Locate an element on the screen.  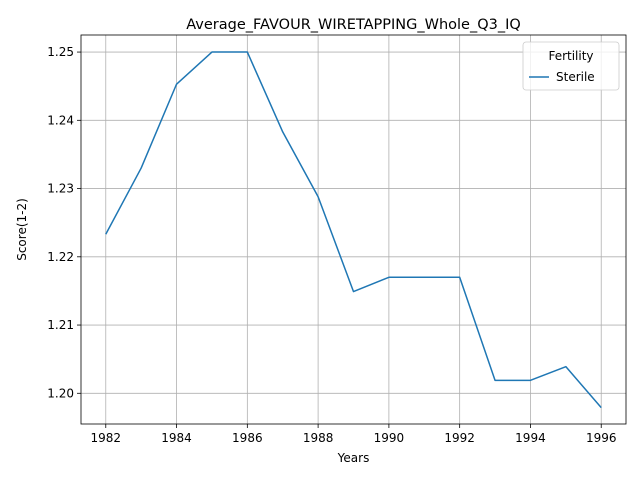
y-tick-label: 1.20 is located at coordinates (60, 393).